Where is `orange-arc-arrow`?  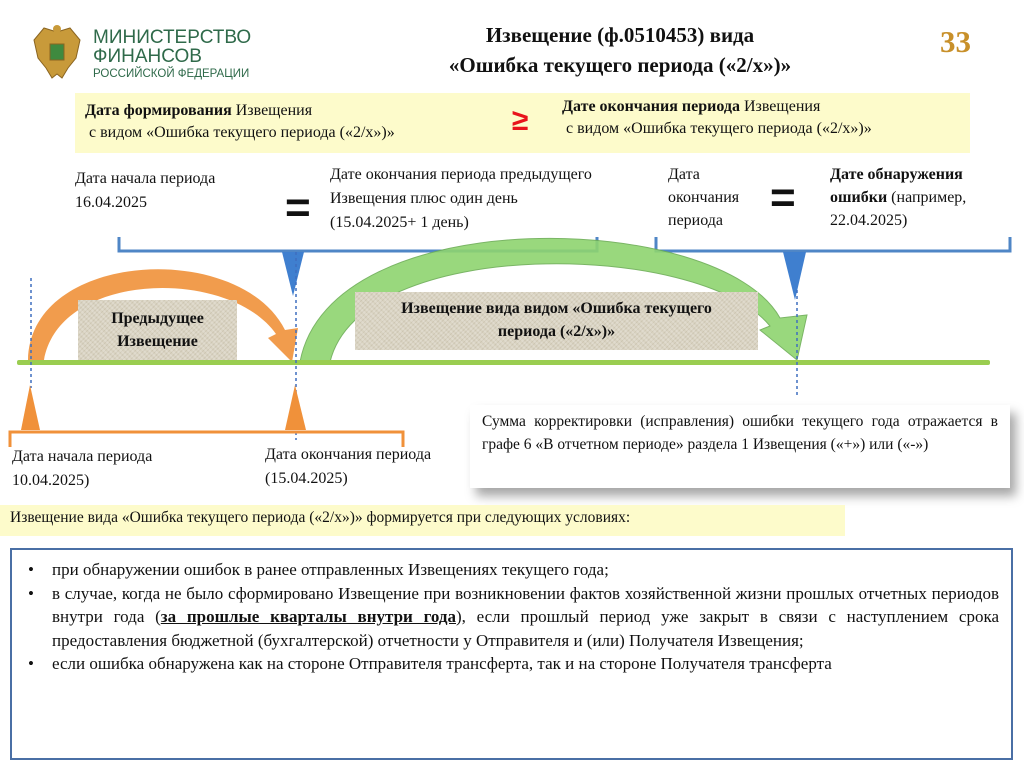
orange-arc-arrow is located at coordinates (163, 315).